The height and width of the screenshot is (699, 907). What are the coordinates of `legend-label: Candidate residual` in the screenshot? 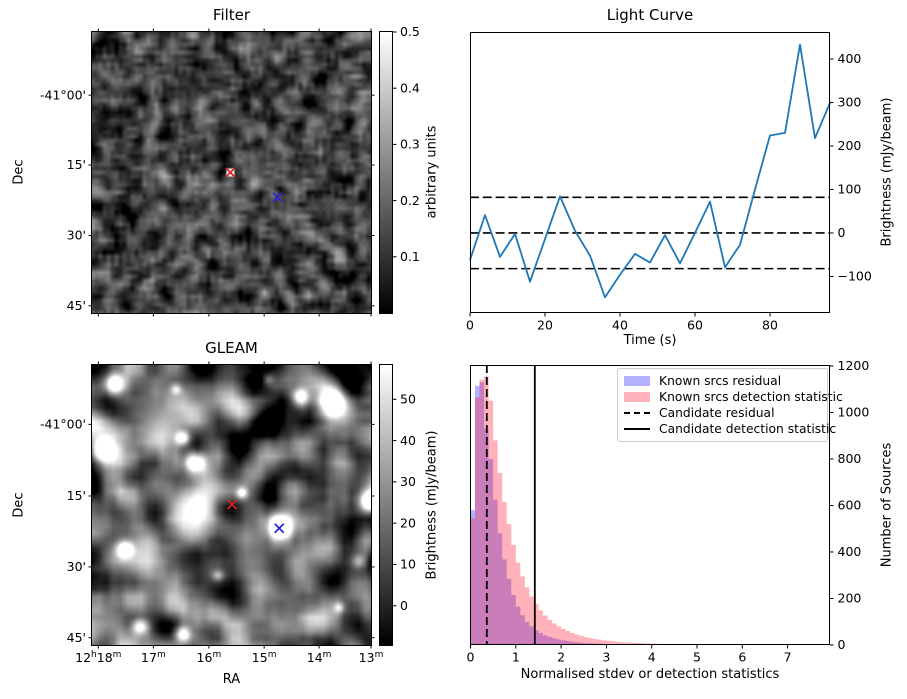 It's located at (717, 413).